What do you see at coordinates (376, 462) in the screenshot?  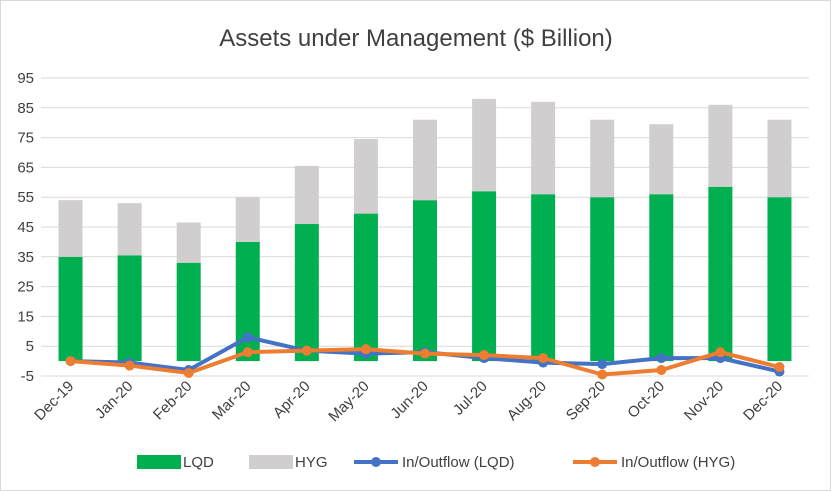 I see `legend-marker-in-outflow-lqd` at bounding box center [376, 462].